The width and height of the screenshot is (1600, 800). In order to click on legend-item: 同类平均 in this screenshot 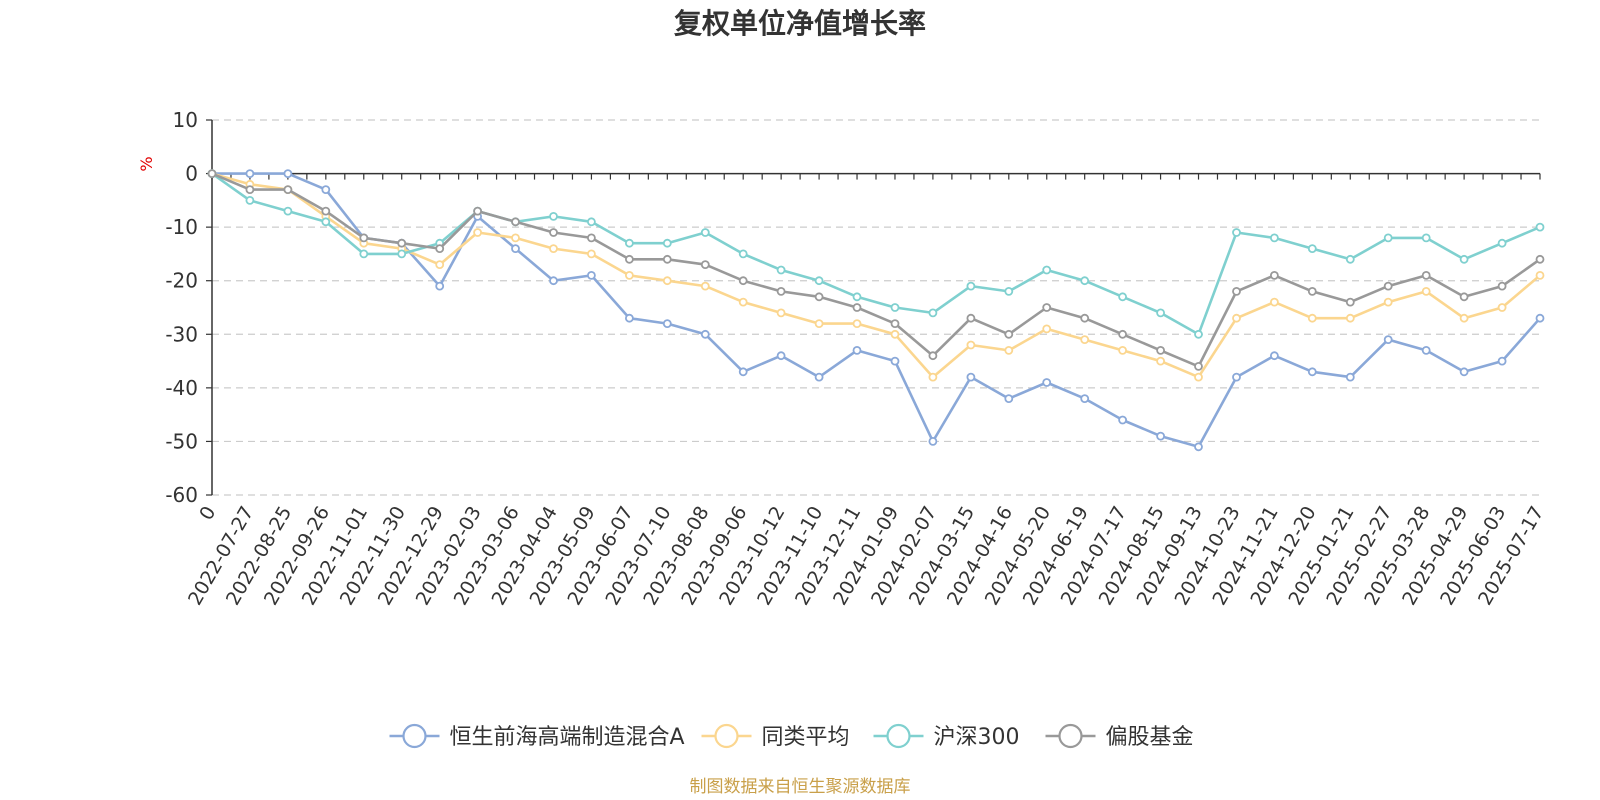, I will do `click(775, 736)`.